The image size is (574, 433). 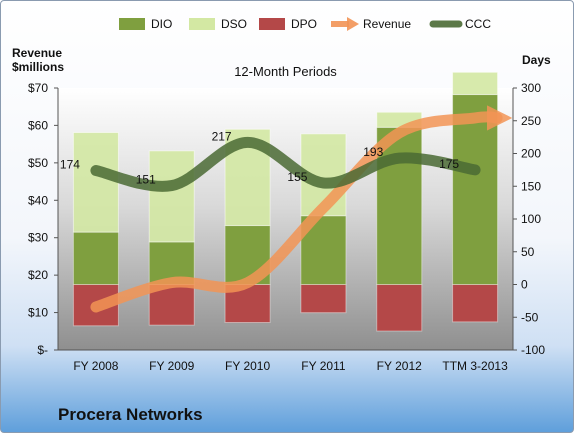 What do you see at coordinates (531, 121) in the screenshot?
I see `right-tick-label: 250` at bounding box center [531, 121].